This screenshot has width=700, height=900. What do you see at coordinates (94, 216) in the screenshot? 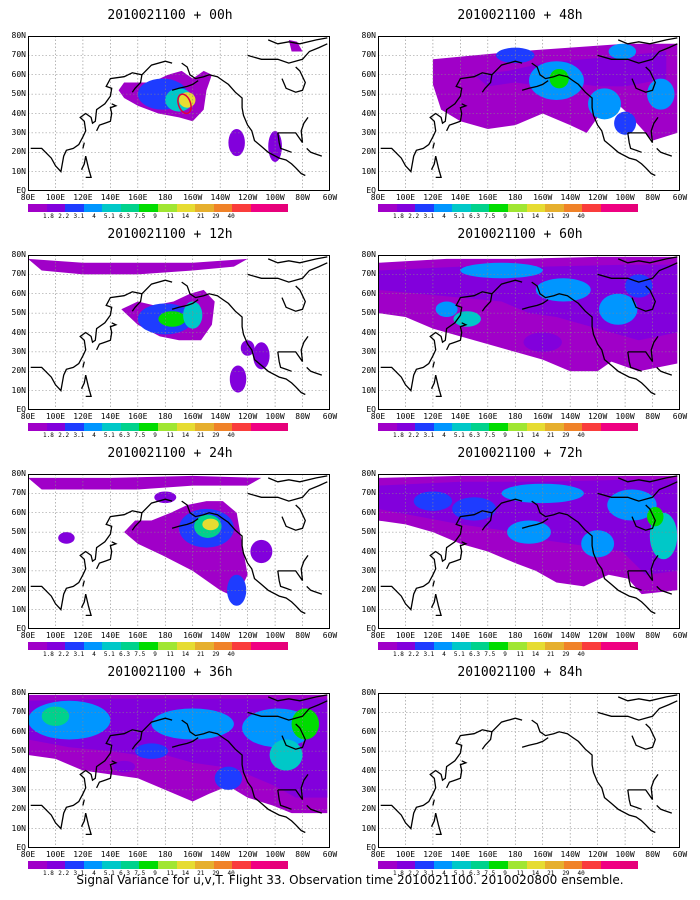
I see `colorbar-label: 4` at bounding box center [94, 216].